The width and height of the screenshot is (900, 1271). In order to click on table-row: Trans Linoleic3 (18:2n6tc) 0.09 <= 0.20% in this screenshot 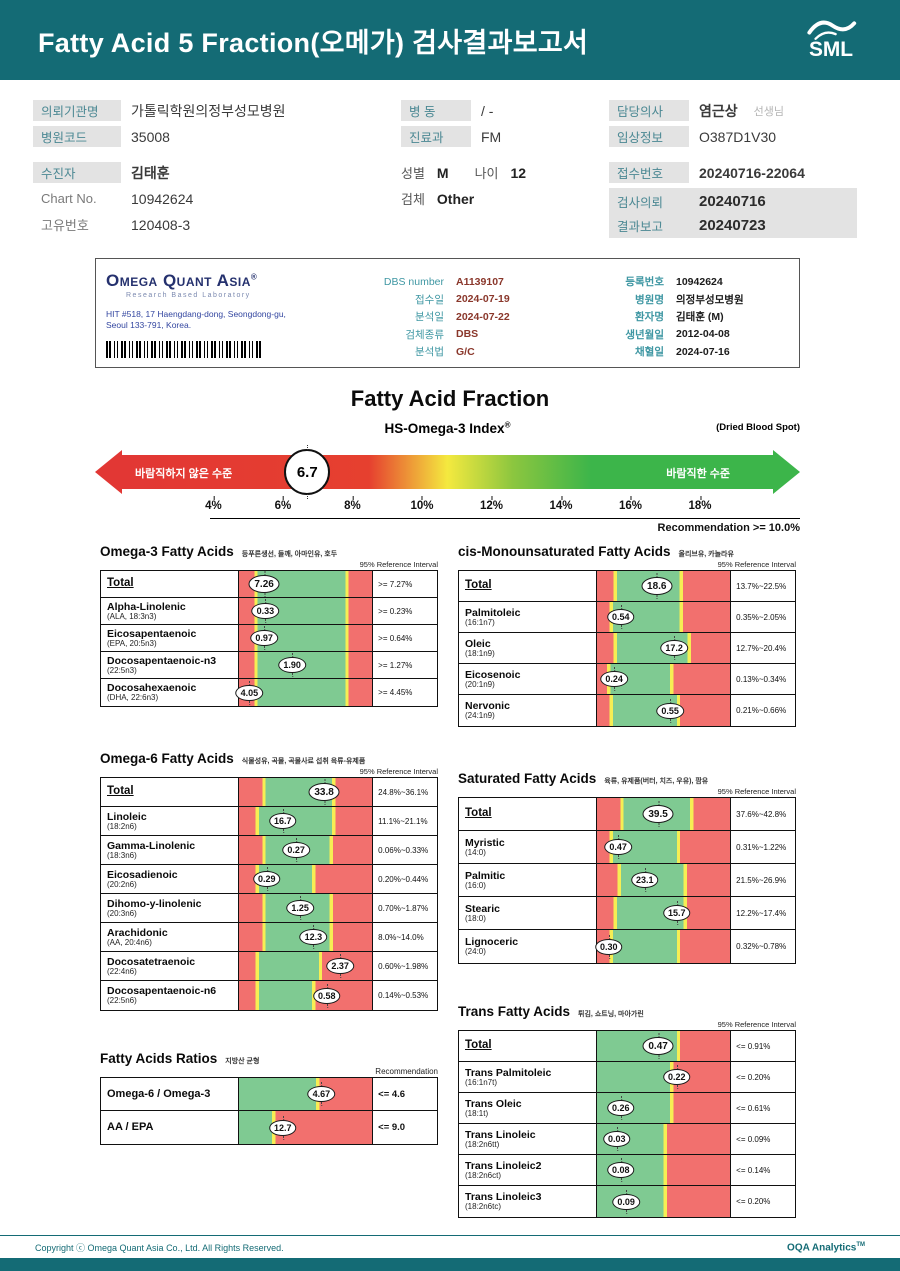, I will do `click(627, 1201)`.